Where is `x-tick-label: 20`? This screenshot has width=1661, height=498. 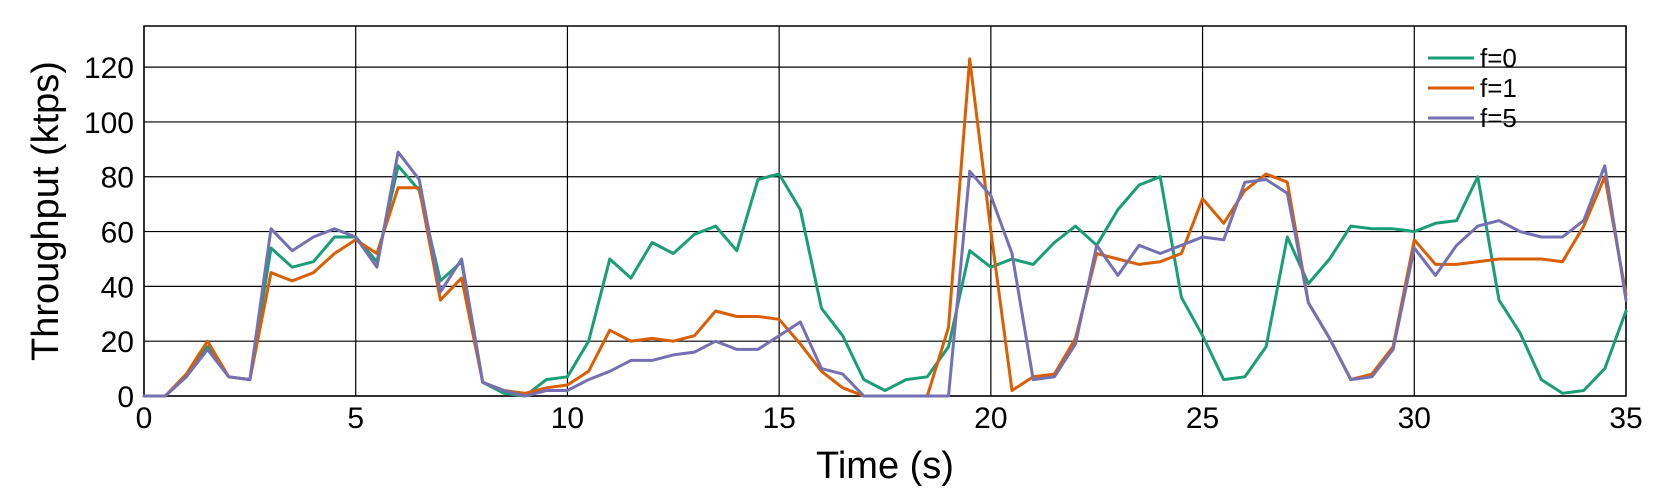
x-tick-label: 20 is located at coordinates (990, 418).